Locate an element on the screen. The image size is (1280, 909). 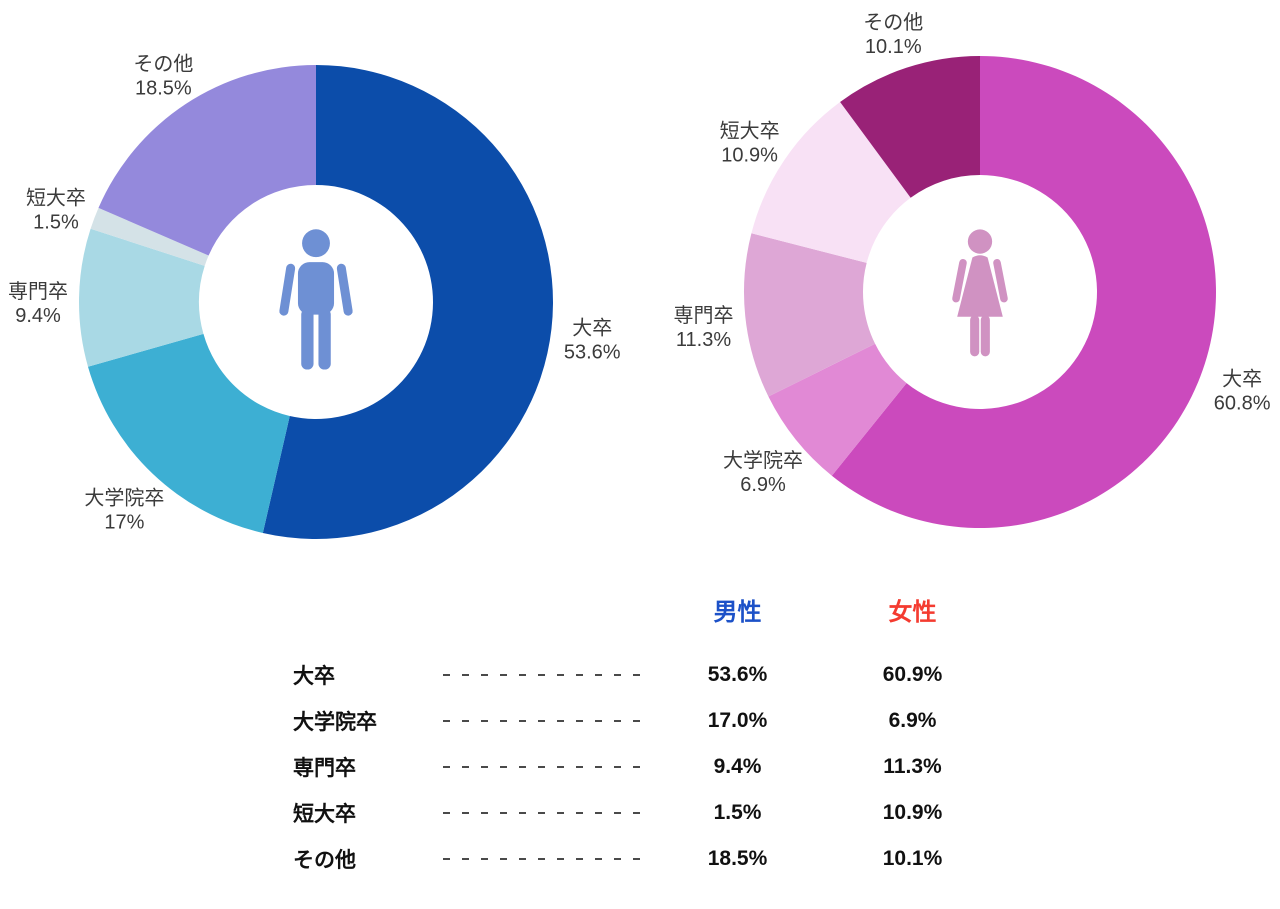
table-row: 大卒 53.6% 60.9% is located at coordinates (654, 675).